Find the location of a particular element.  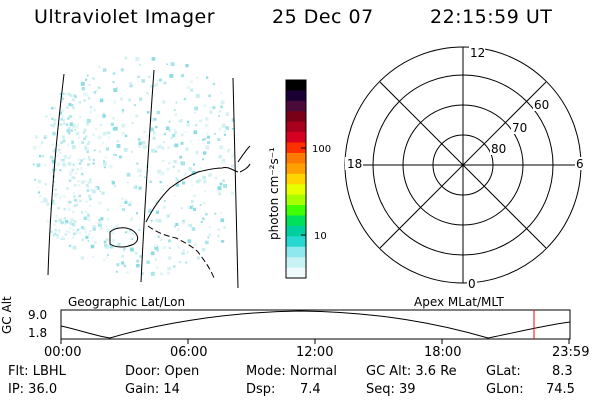

altitude-curve is located at coordinates (315, 324).